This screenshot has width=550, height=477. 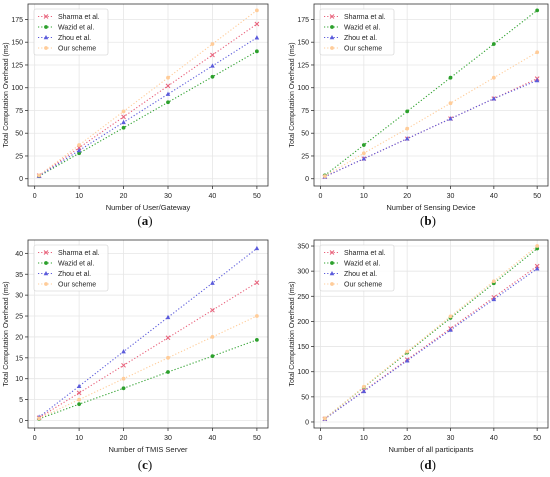 I want to click on x-tick-label: 0, so click(x=35, y=438).